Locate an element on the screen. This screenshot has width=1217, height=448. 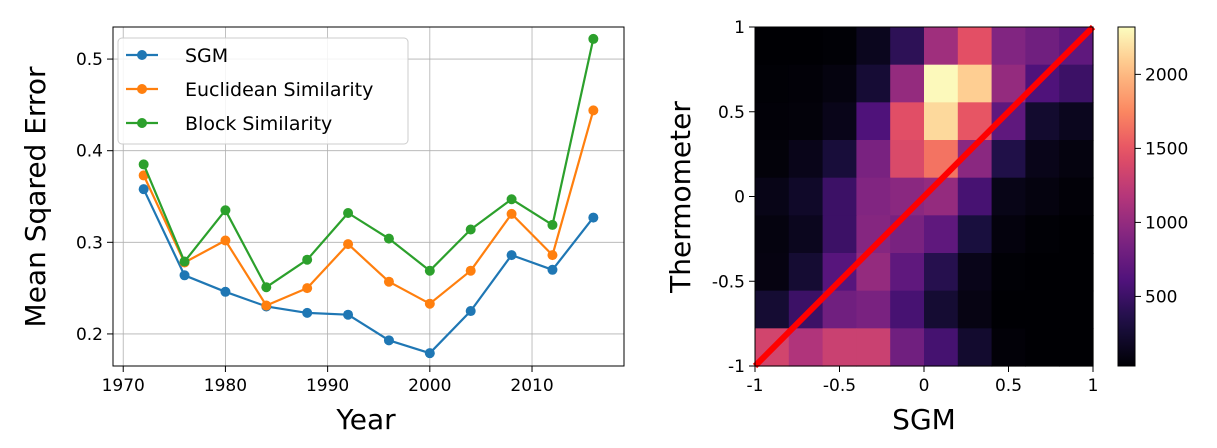
legend-sgm-marker is located at coordinates (142, 55).